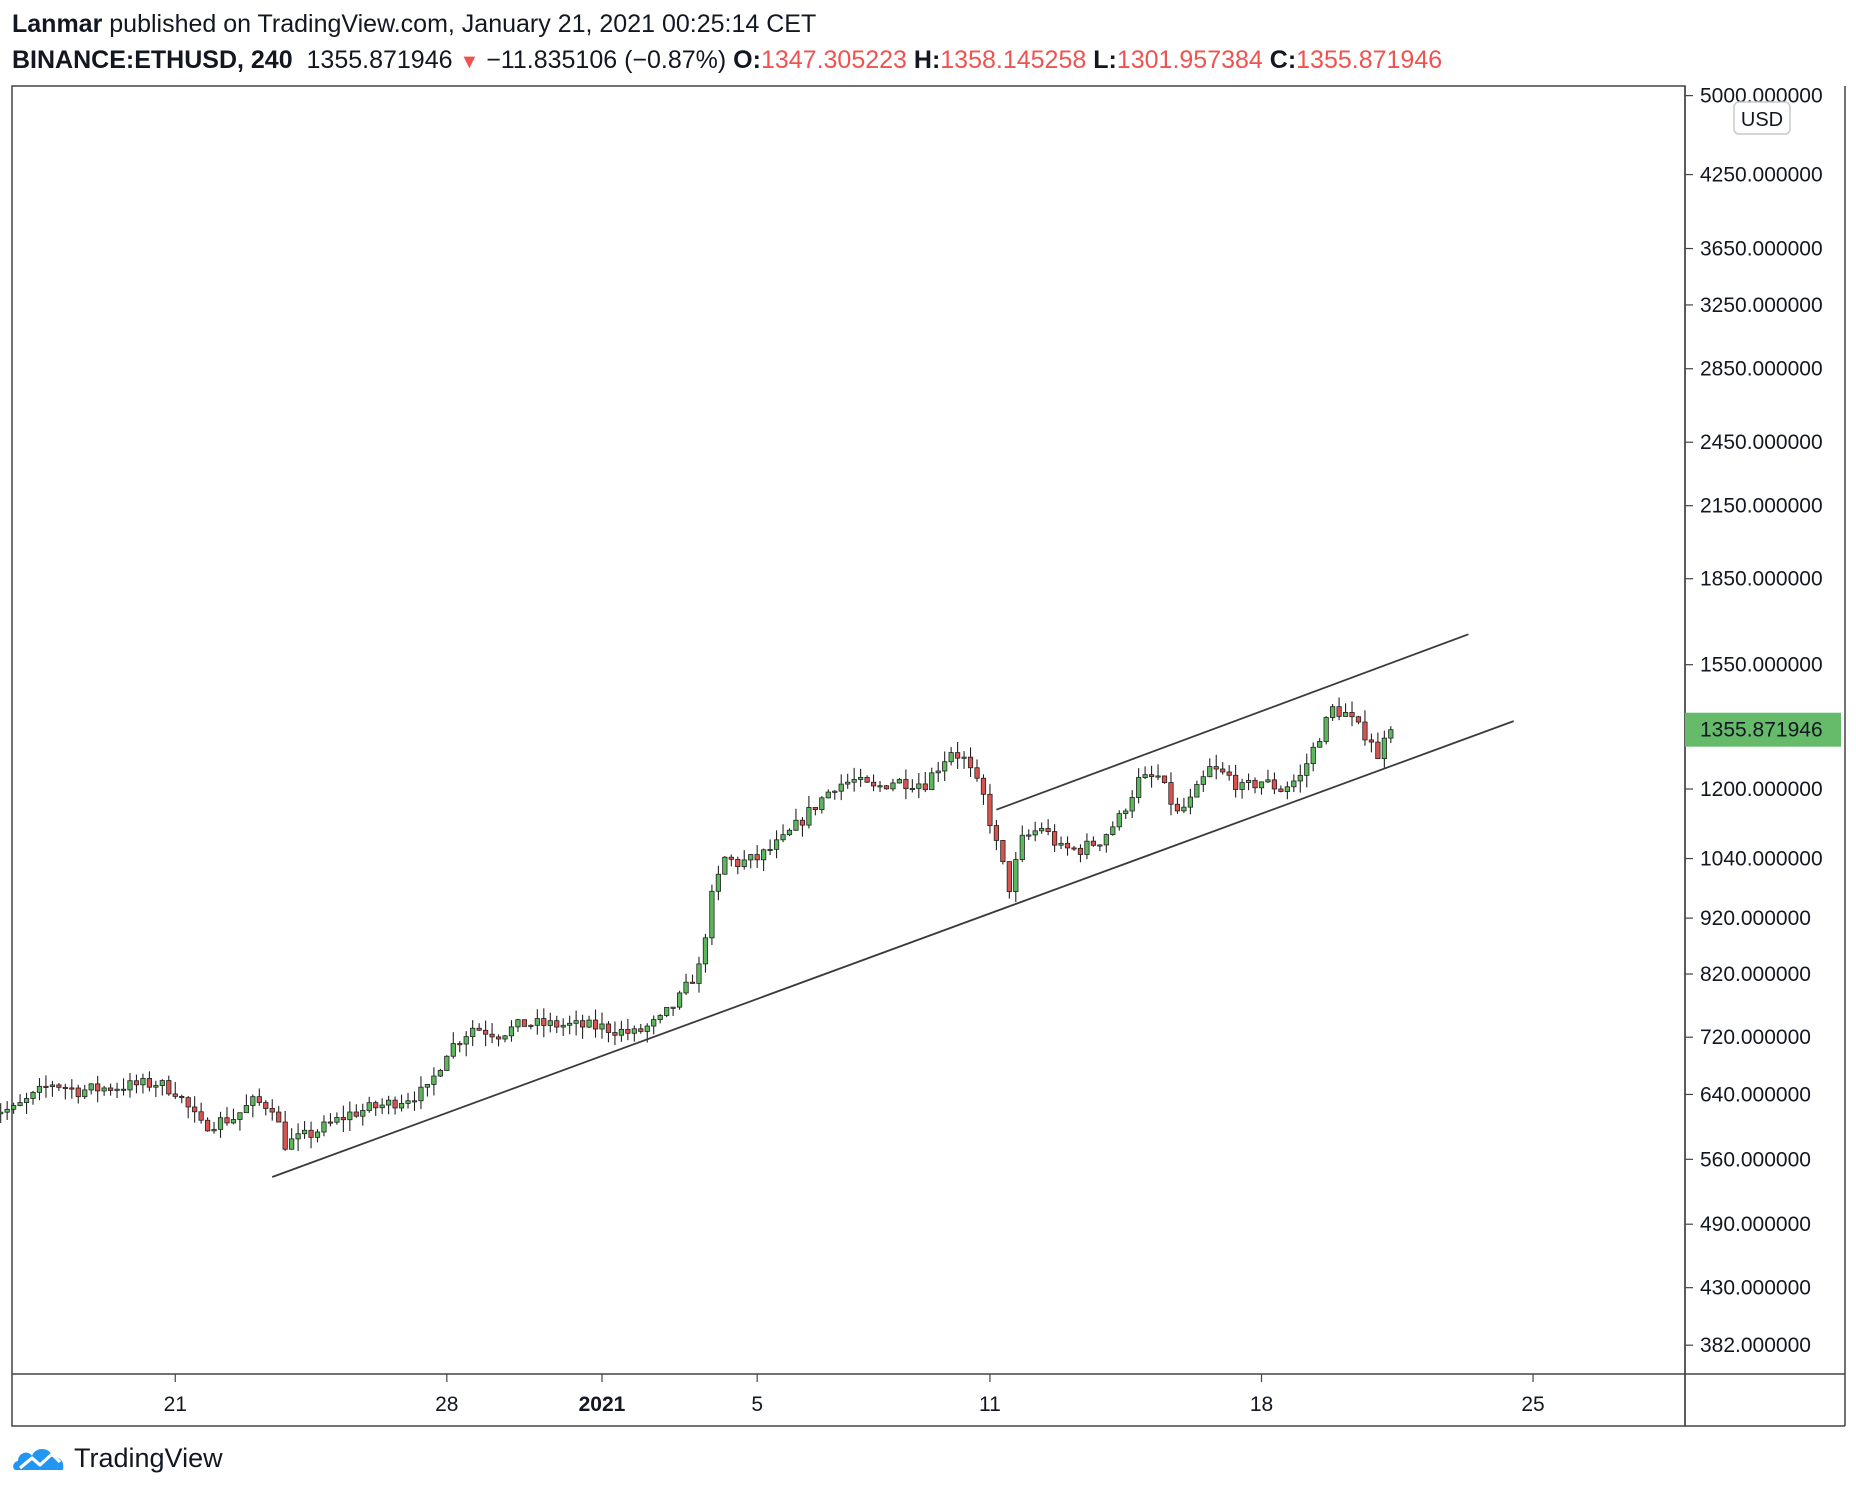 Image resolution: width=1856 pixels, height=1500 pixels. Describe the element at coordinates (1189, 60) in the screenshot. I see `low-value: 1301.957384` at that location.